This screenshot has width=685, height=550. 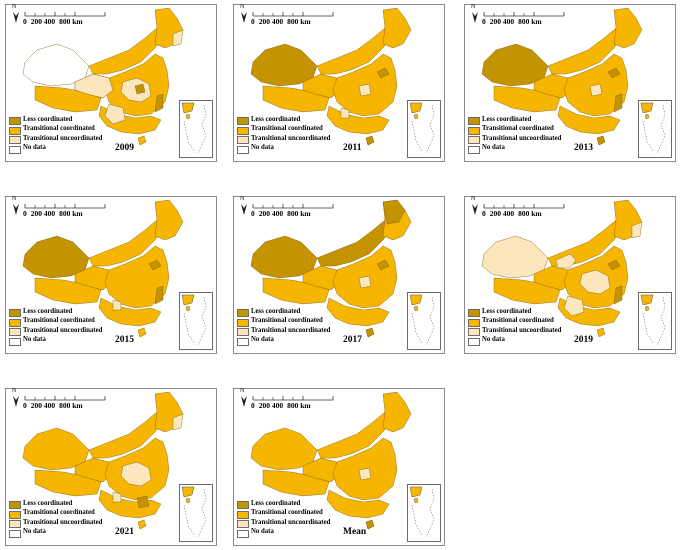 What do you see at coordinates (352, 148) in the screenshot?
I see `panel-year-label: 2011` at bounding box center [352, 148].